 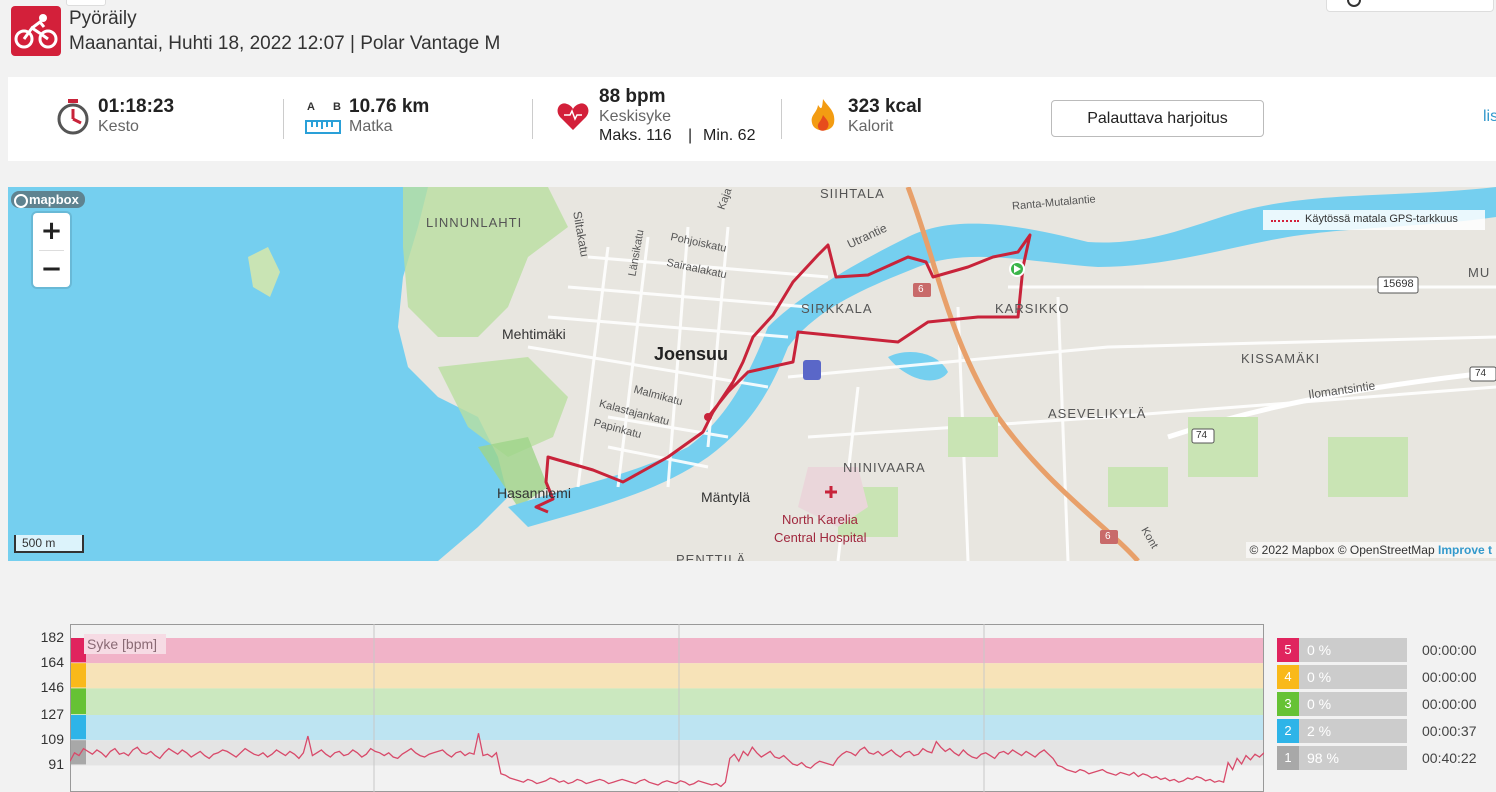 I want to click on map-label: Mäntylä, so click(x=726, y=497).